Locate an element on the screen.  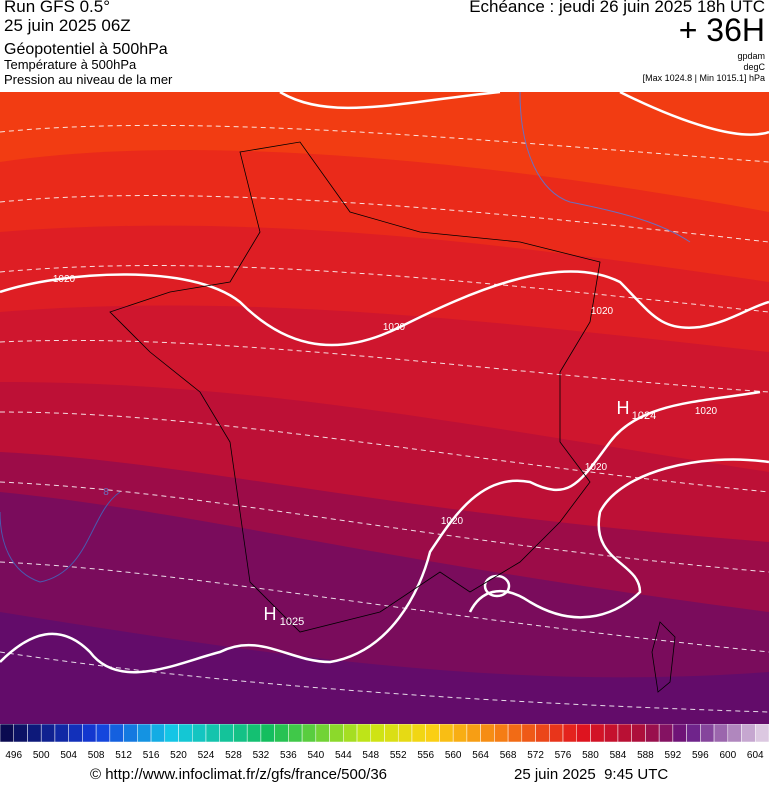
model: Run GFS 0.5° is located at coordinates (57, 8).